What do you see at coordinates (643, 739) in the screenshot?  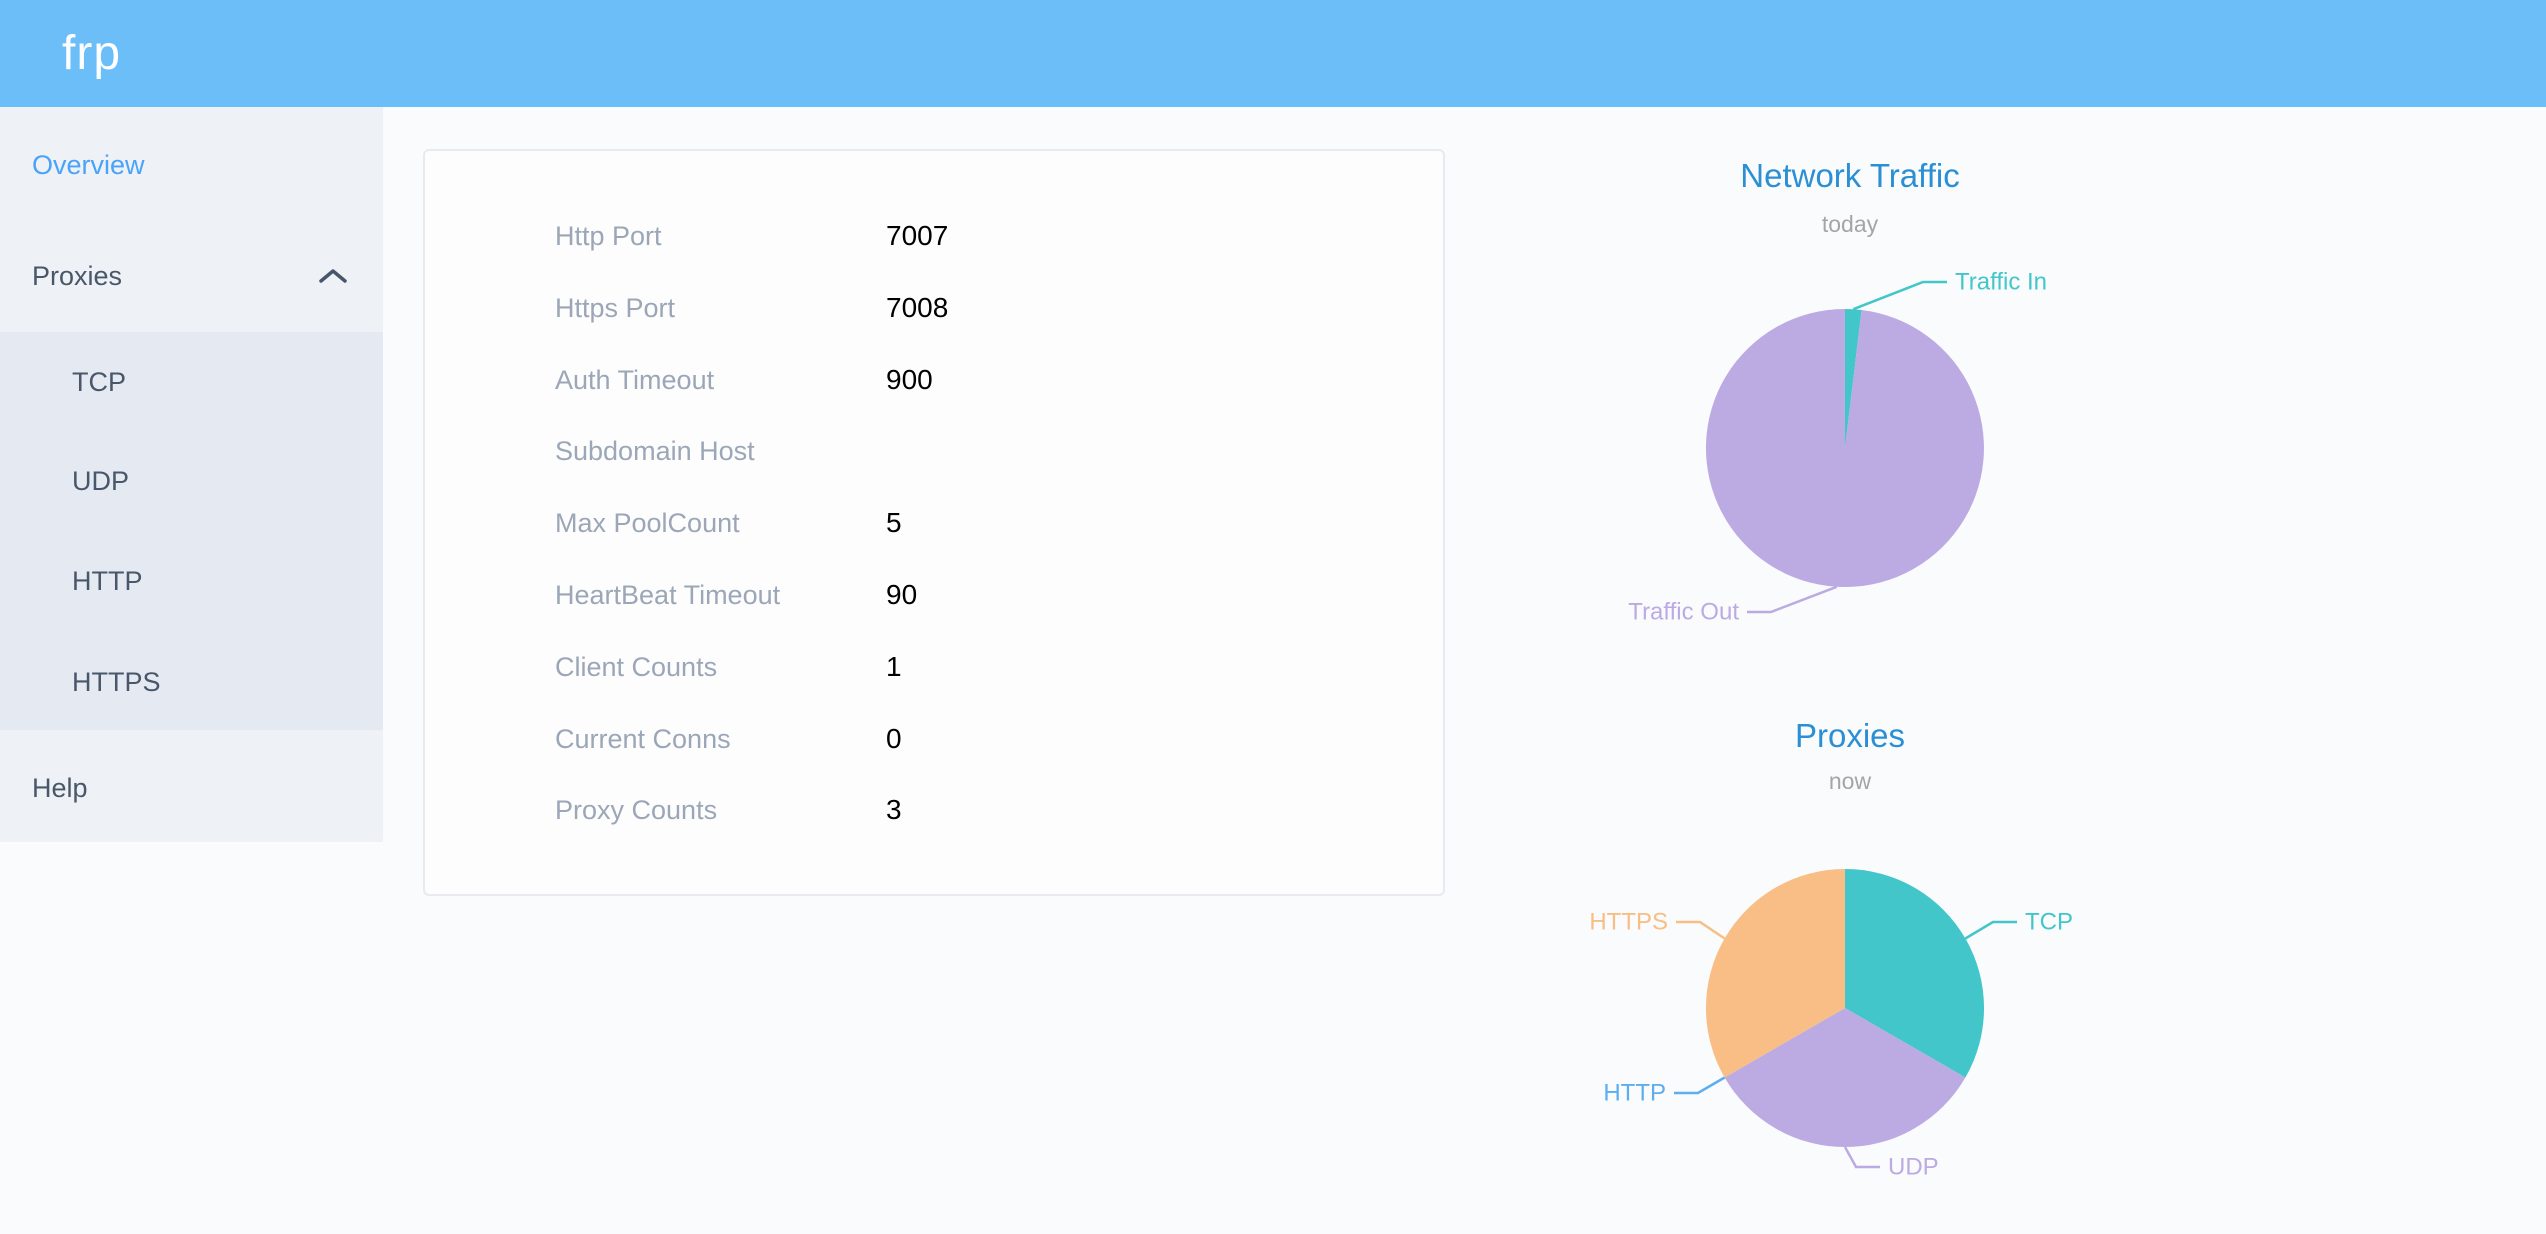 I see `info-label: Current Conns` at bounding box center [643, 739].